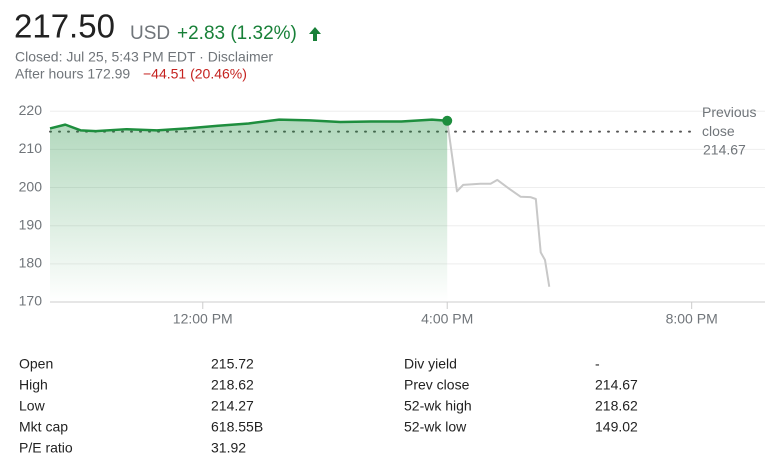  Describe the element at coordinates (43, 427) in the screenshot. I see `stat-label: Mkt cap` at that location.